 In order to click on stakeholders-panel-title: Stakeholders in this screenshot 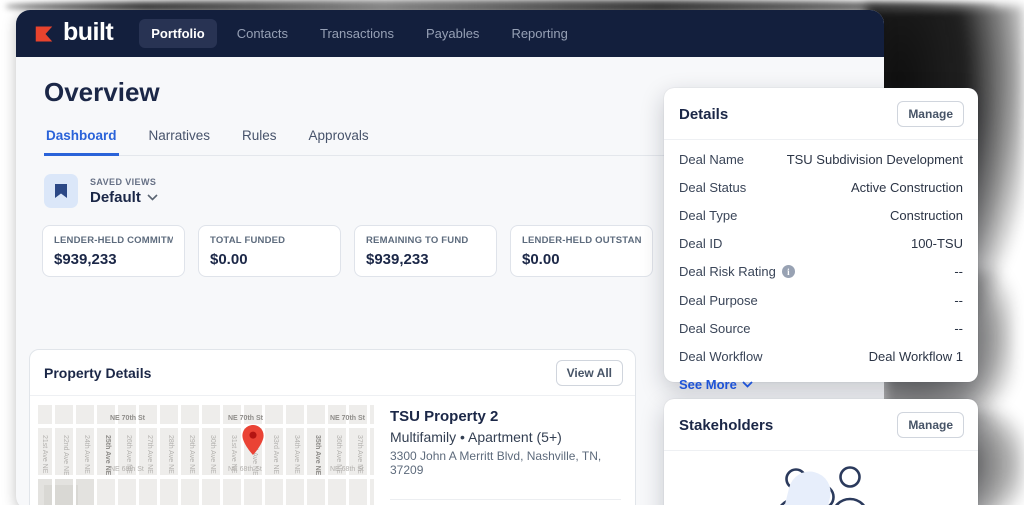, I will do `click(726, 425)`.